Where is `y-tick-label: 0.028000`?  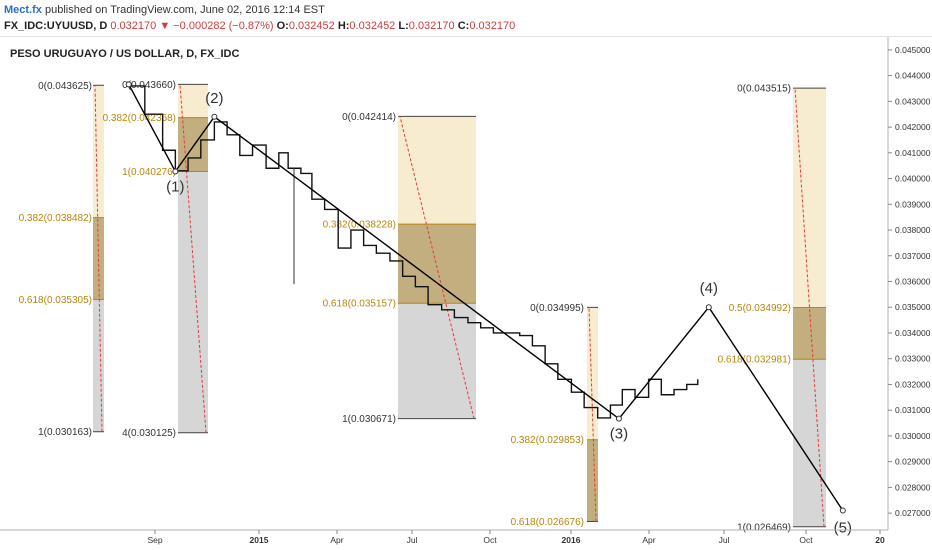
y-tick-label: 0.028000 is located at coordinates (913, 487).